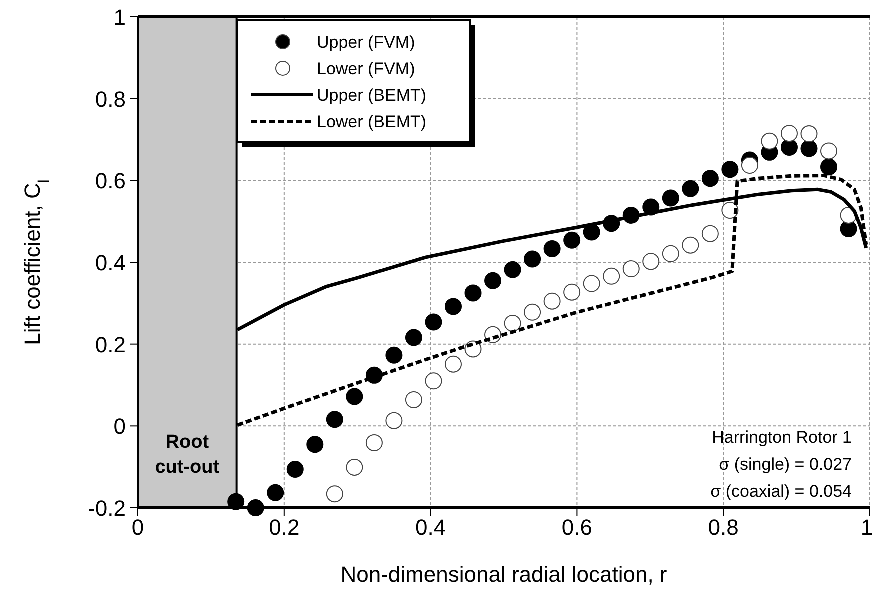 The width and height of the screenshot is (875, 592). I want to click on x-tick-label: 0.4, so click(431, 527).